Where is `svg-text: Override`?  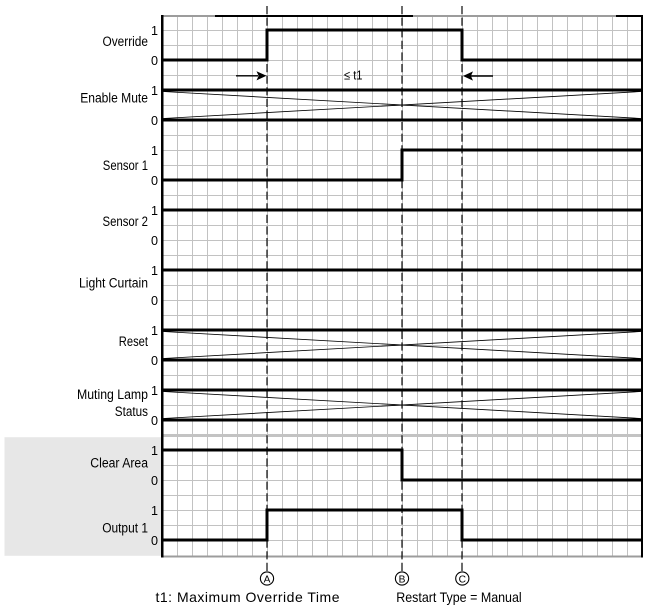 svg-text: Override is located at coordinates (126, 41).